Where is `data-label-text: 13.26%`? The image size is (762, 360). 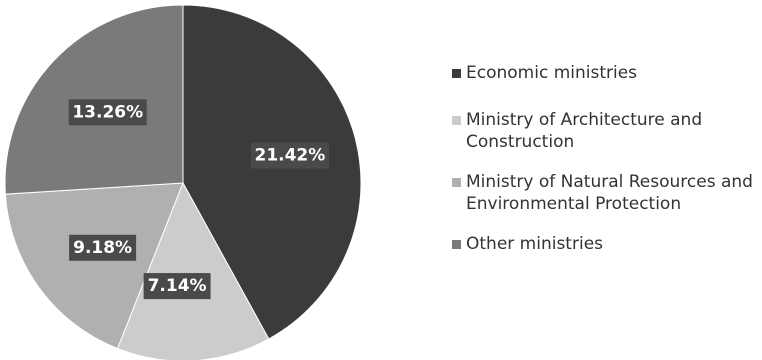
data-label-text: 13.26% is located at coordinates (107, 112).